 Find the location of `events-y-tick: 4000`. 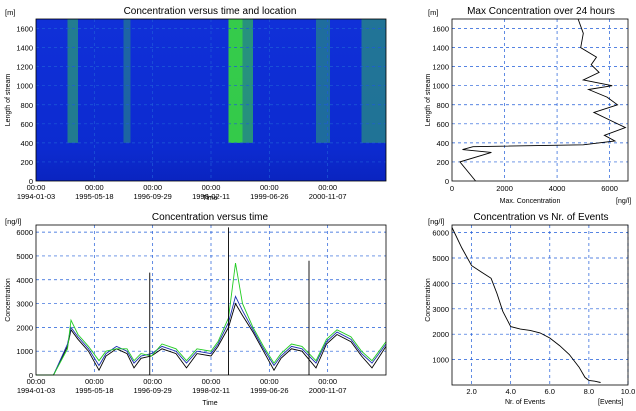

events-y-tick: 4000 is located at coordinates (440, 283).